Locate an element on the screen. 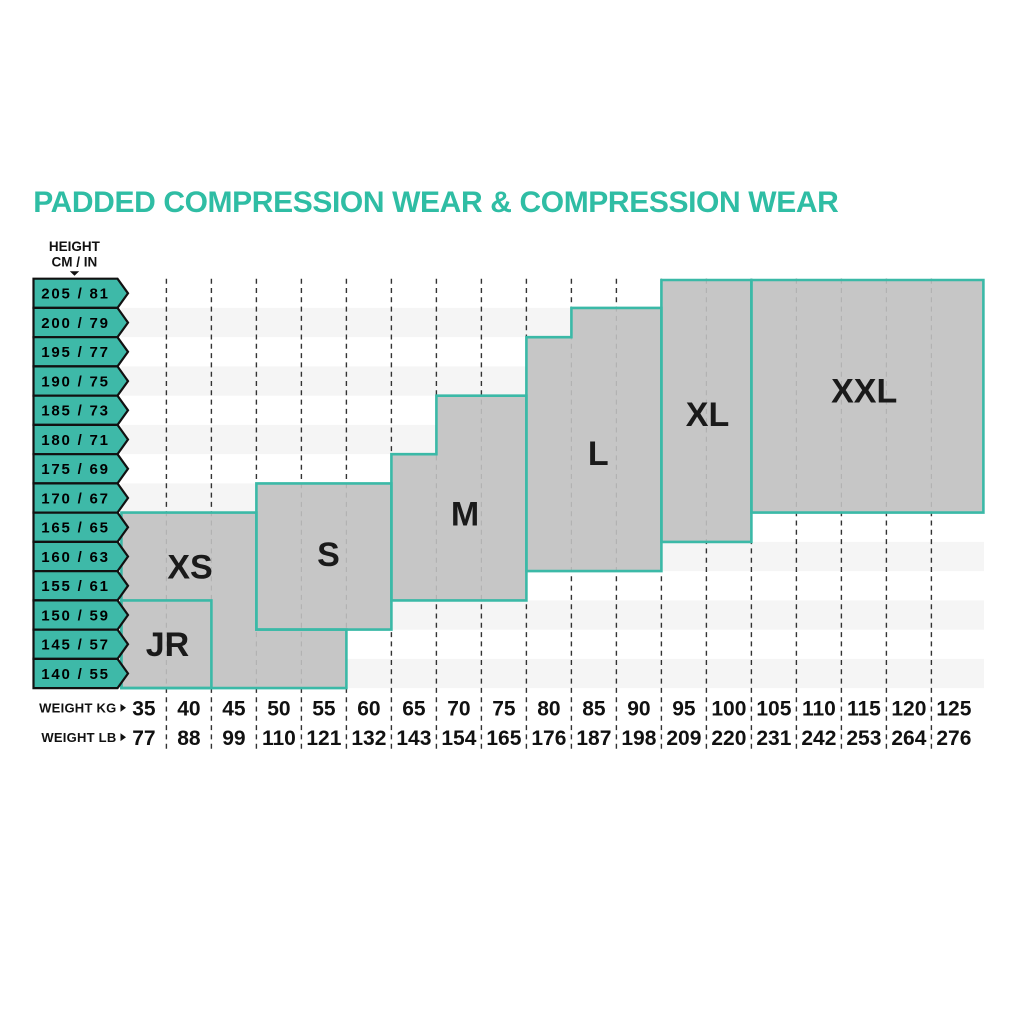  svg-text: 65 is located at coordinates (414, 708).